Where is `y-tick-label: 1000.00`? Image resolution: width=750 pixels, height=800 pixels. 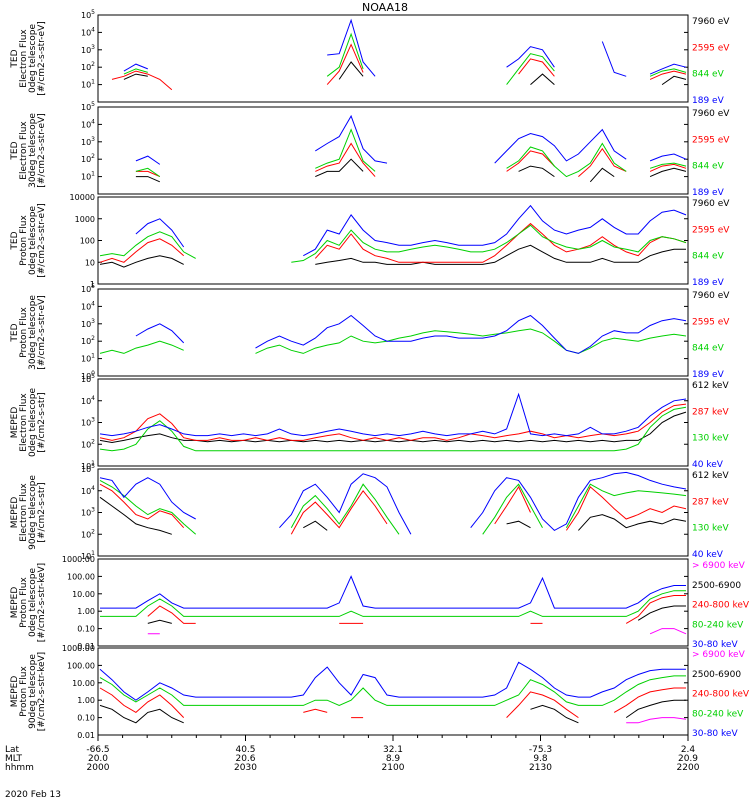
y-tick-label: 1000.00 is located at coordinates (78, 559).